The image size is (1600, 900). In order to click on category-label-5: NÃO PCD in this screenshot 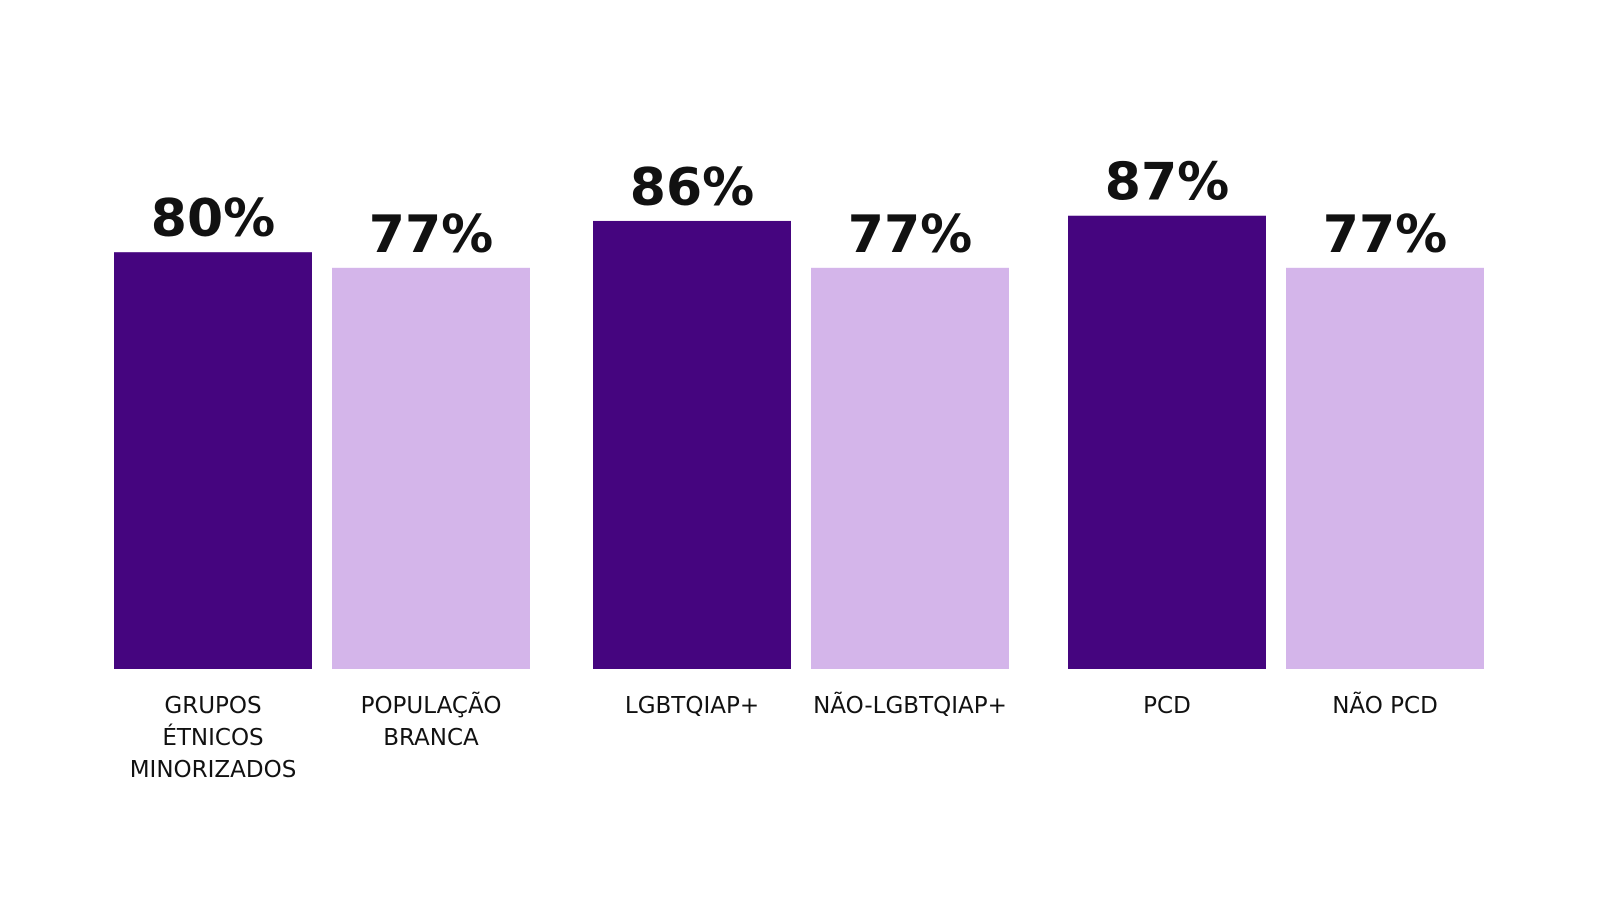, I will do `click(1385, 705)`.